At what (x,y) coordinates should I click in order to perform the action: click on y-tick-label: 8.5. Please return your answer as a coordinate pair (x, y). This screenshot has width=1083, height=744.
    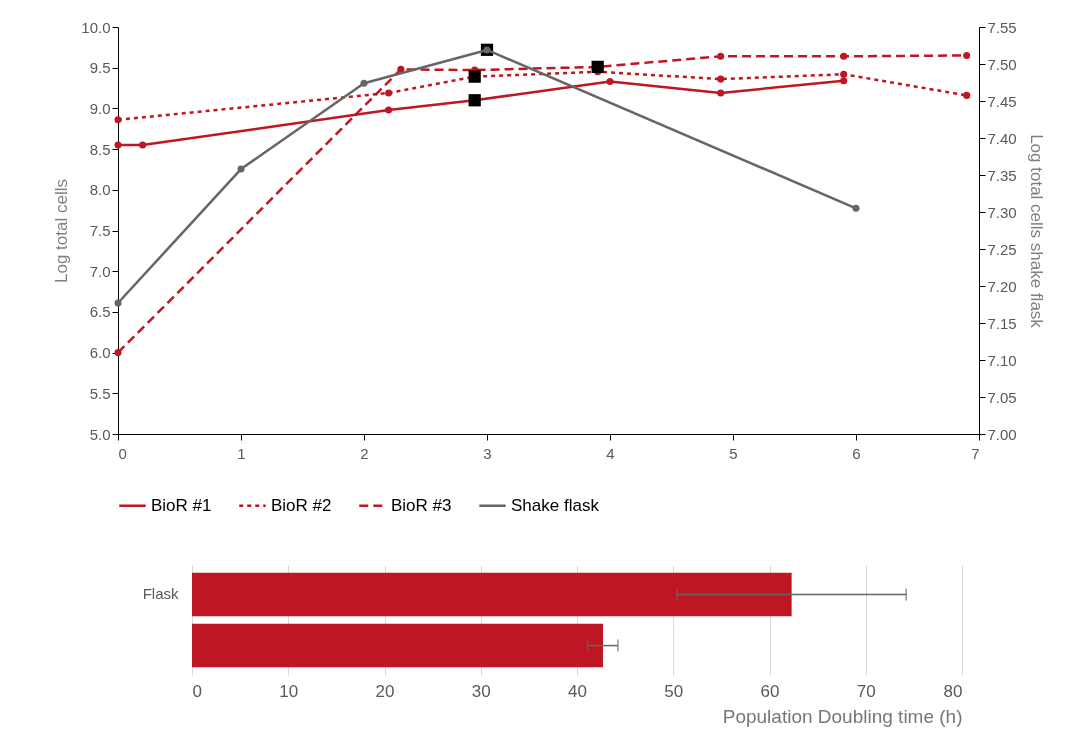
    Looking at the image, I should click on (100, 149).